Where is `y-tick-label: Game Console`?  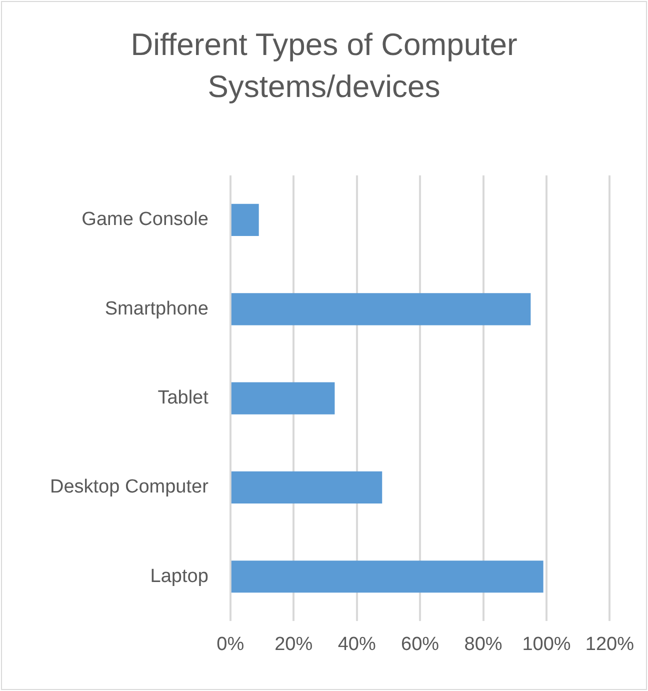 y-tick-label: Game Console is located at coordinates (145, 219).